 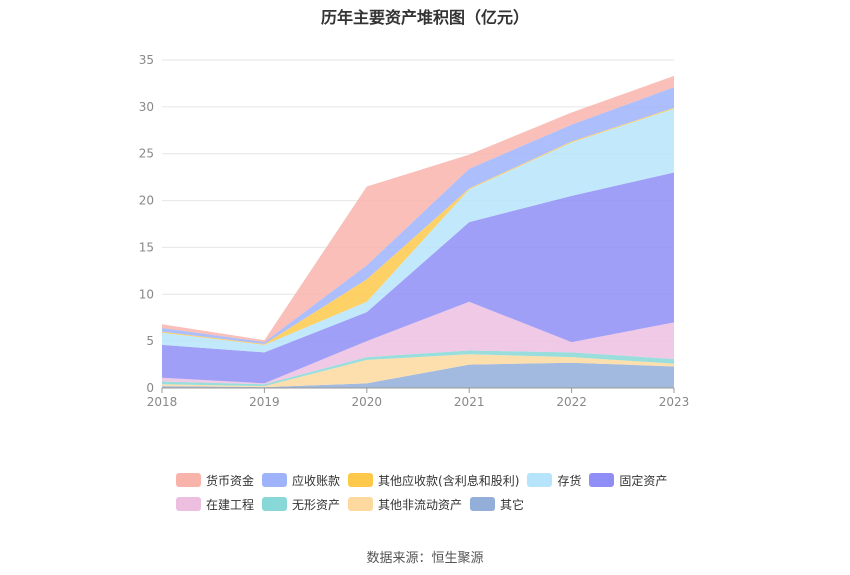 I want to click on legend-label: 其他应收款(含利息和股利), so click(x=449, y=480).